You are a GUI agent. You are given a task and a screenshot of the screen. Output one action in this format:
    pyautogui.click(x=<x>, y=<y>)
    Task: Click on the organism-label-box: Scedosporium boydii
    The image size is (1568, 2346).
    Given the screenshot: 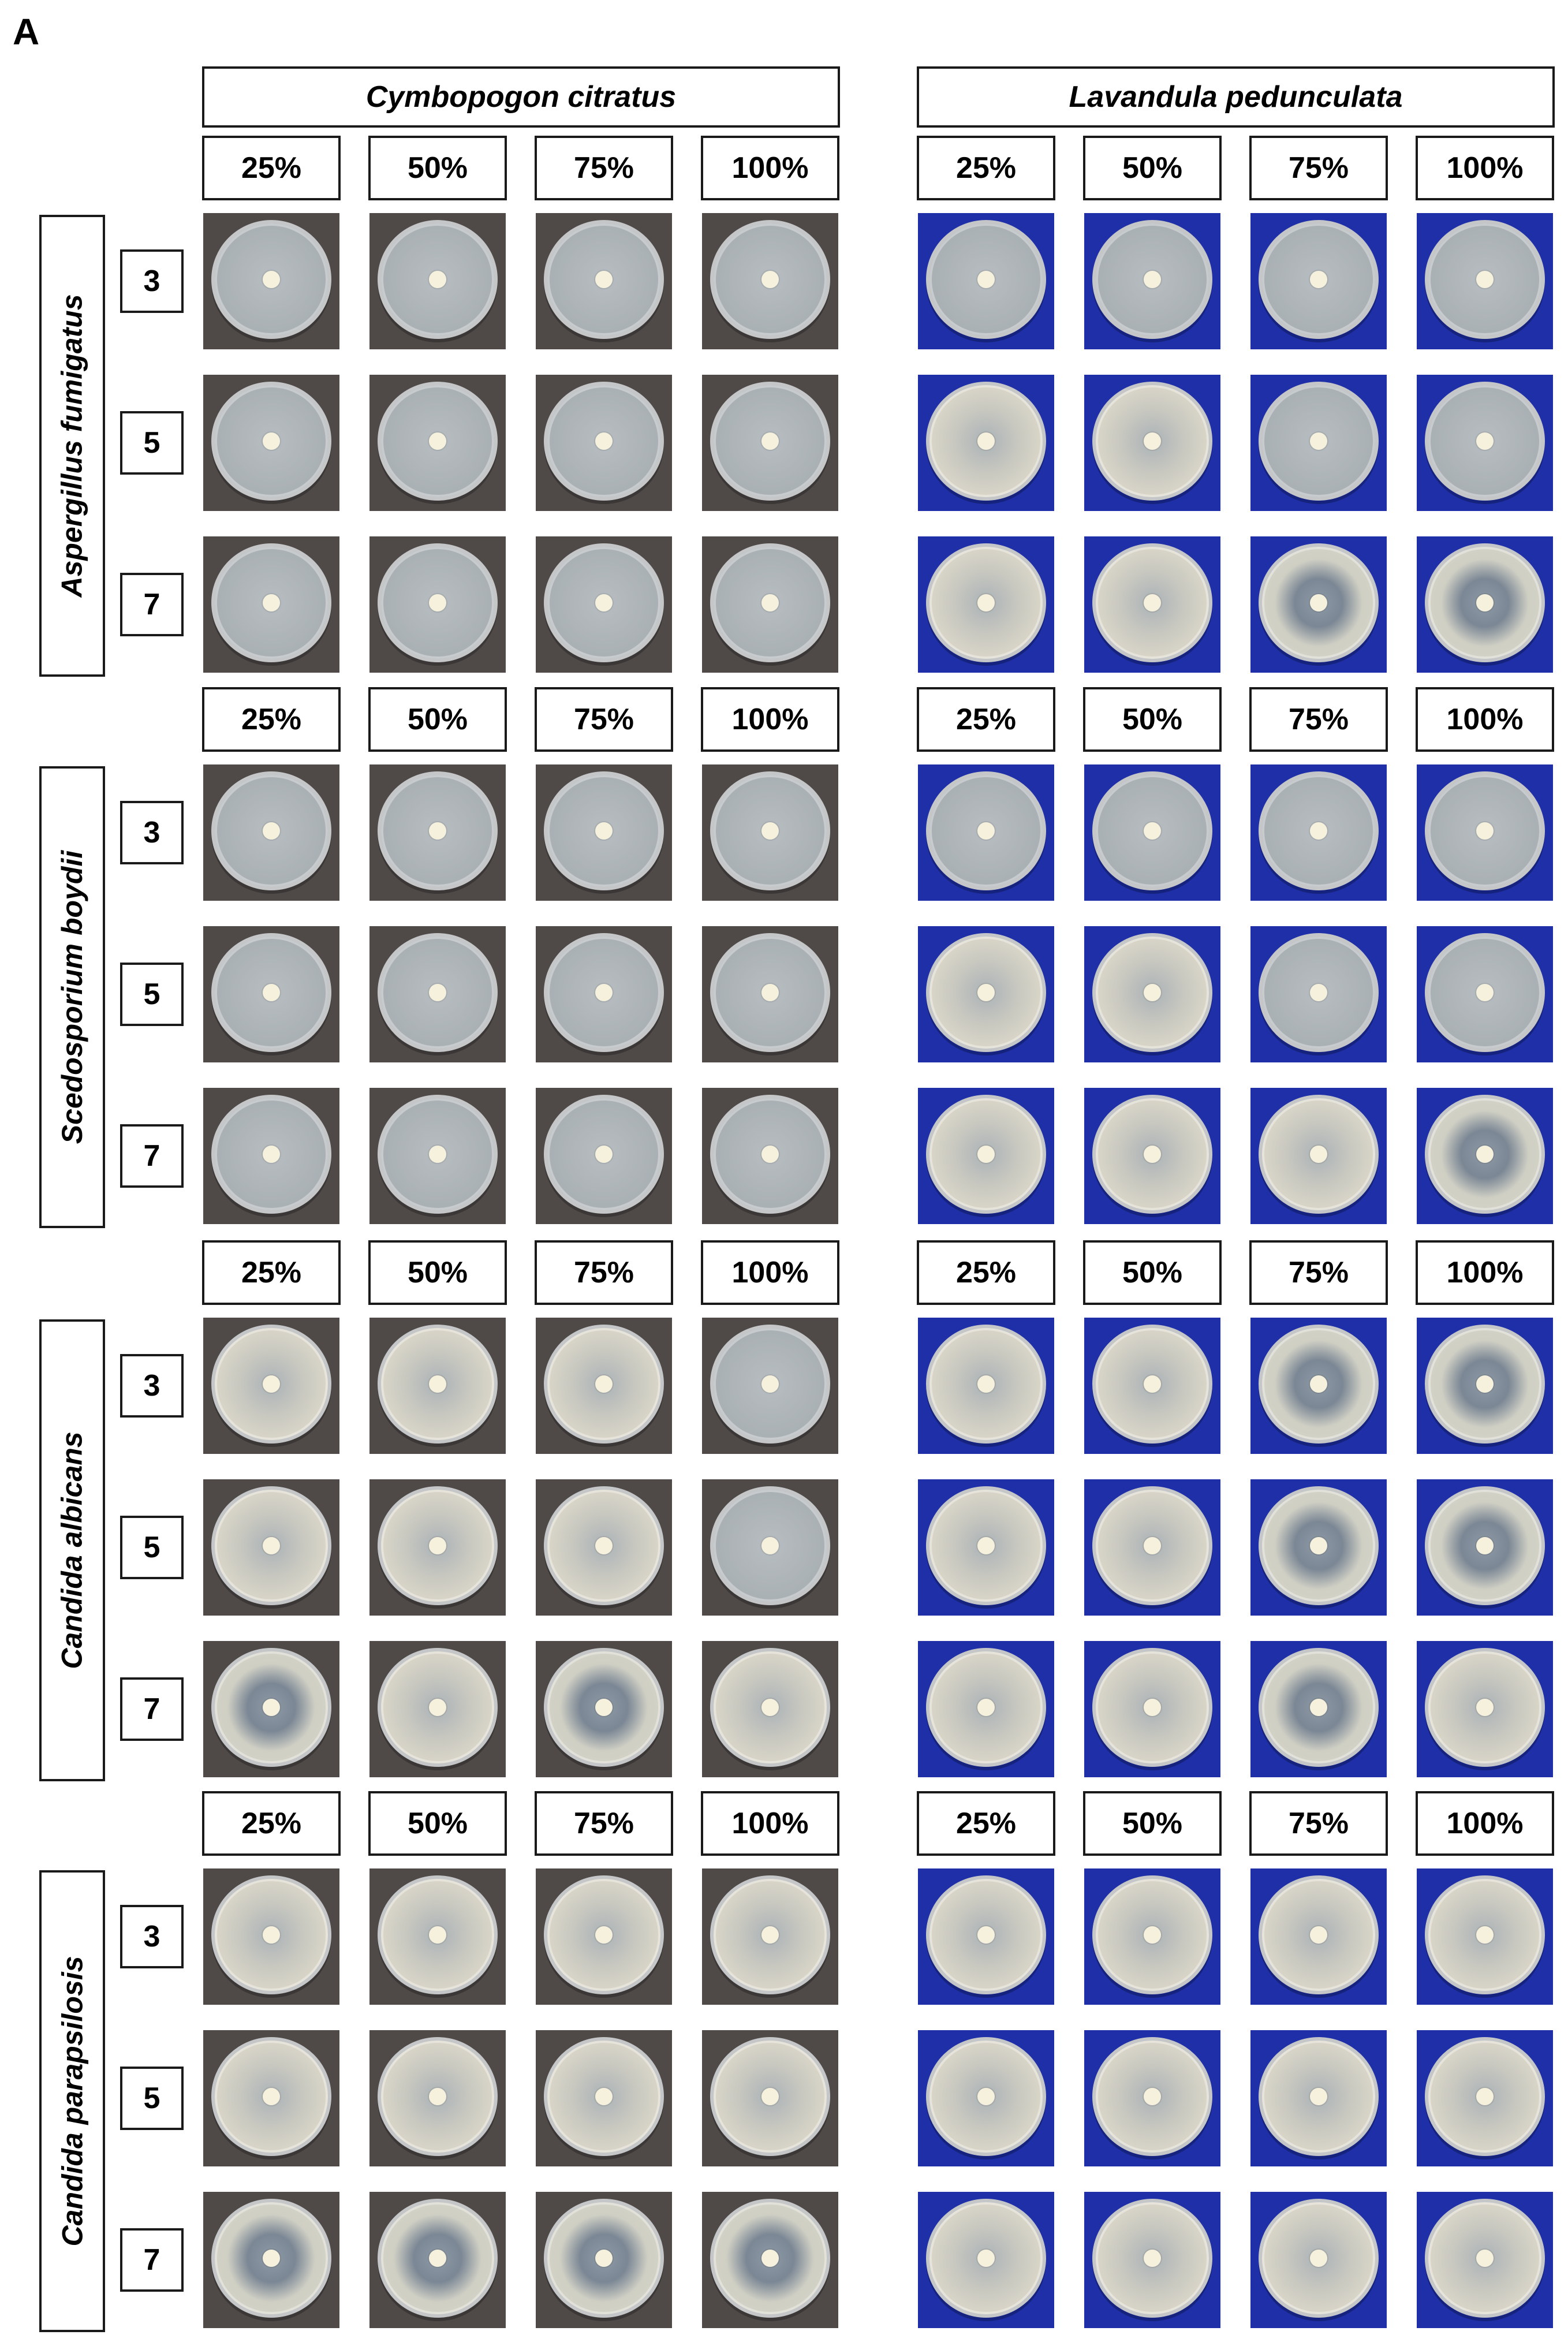 What is the action you would take?
    pyautogui.click(x=72, y=997)
    